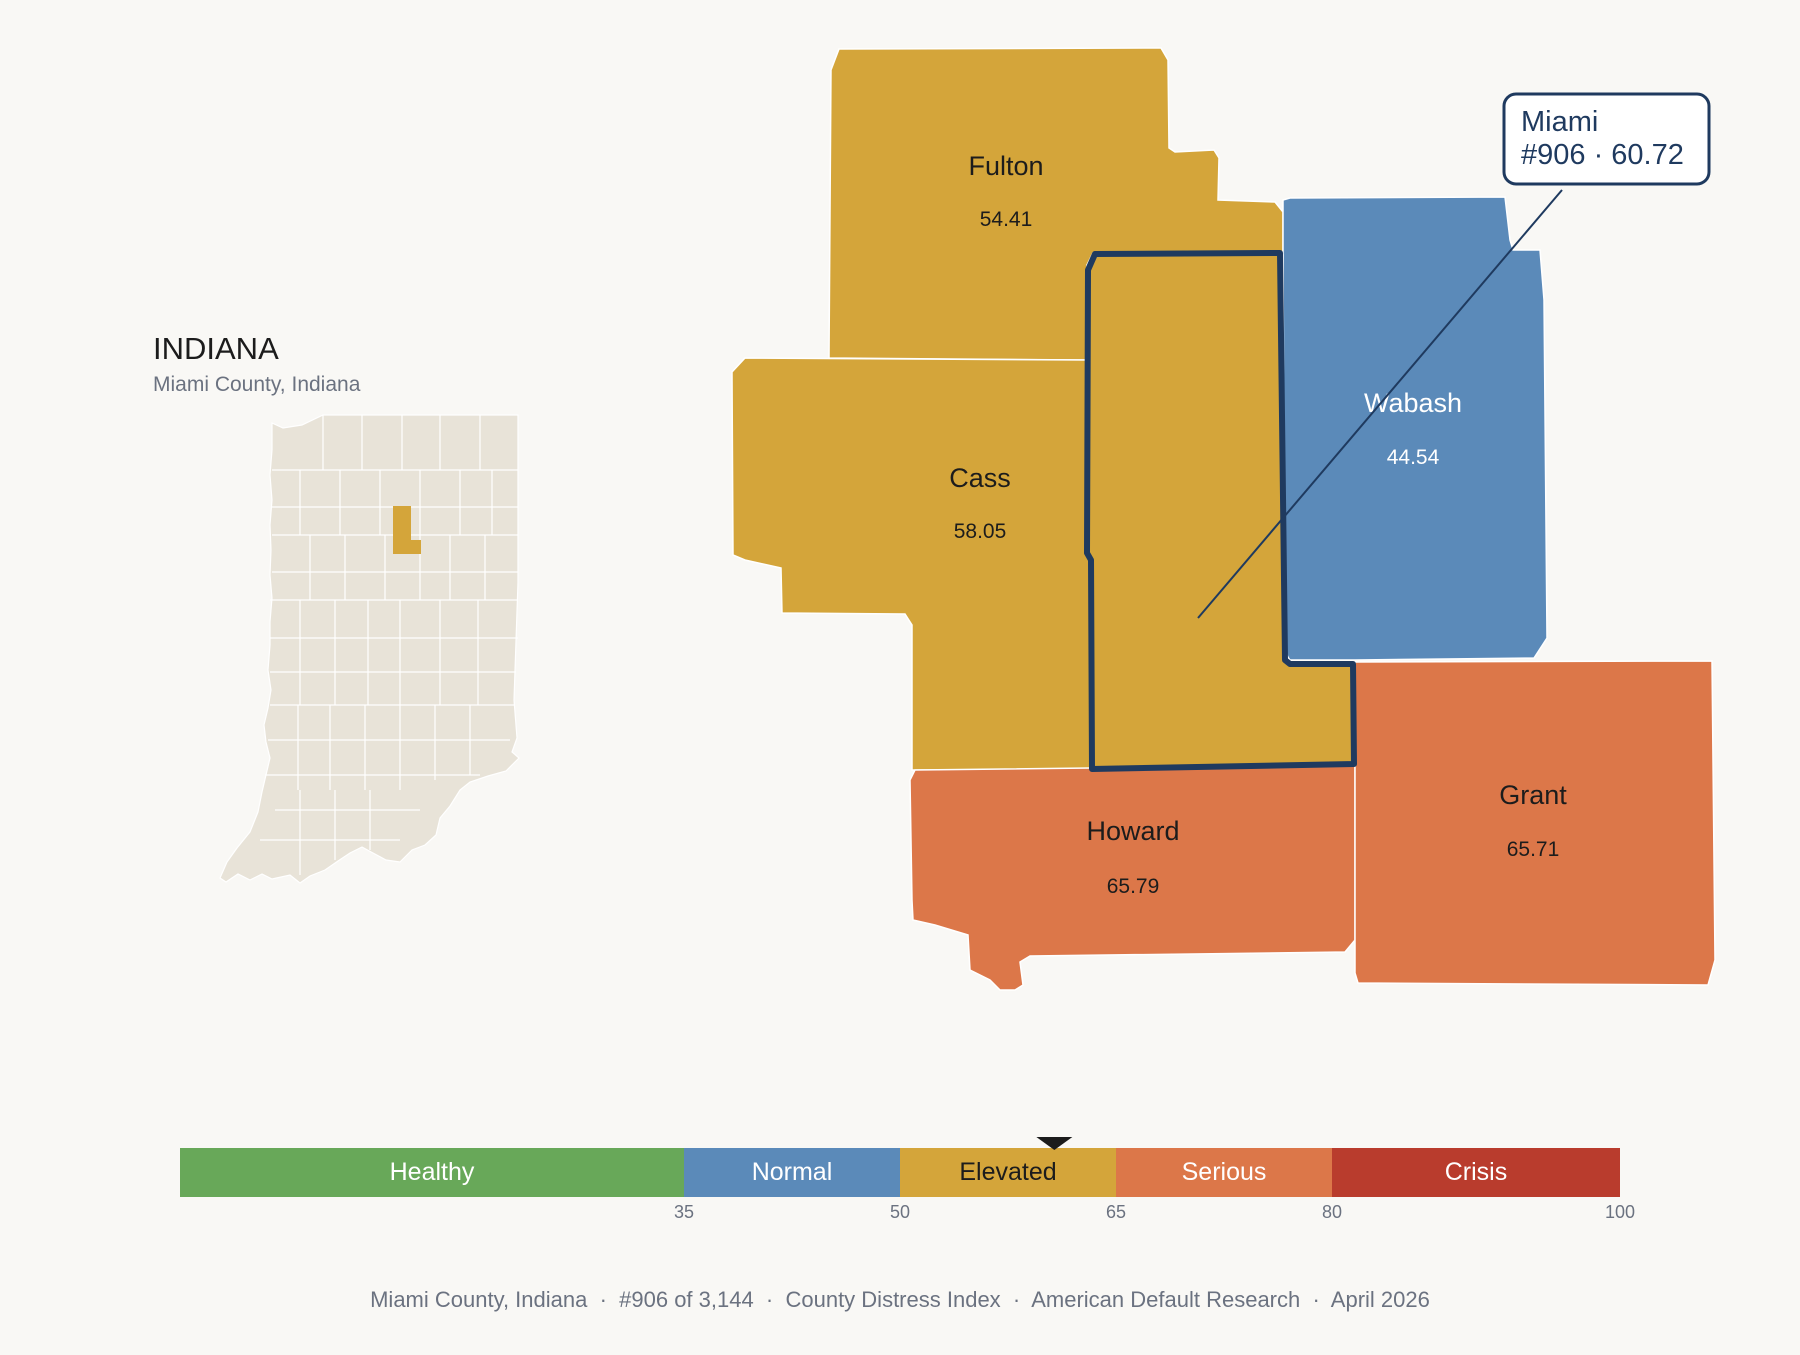  I want to click on county-grant, so click(1535, 823).